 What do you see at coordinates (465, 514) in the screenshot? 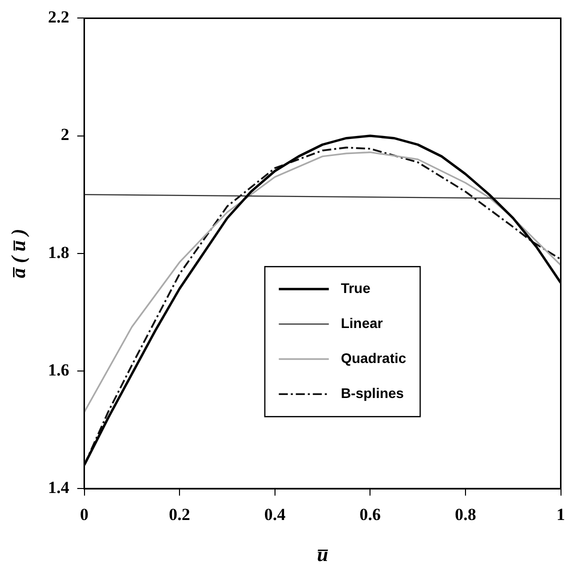
I see `x-tick-label: 0.8` at bounding box center [465, 514].